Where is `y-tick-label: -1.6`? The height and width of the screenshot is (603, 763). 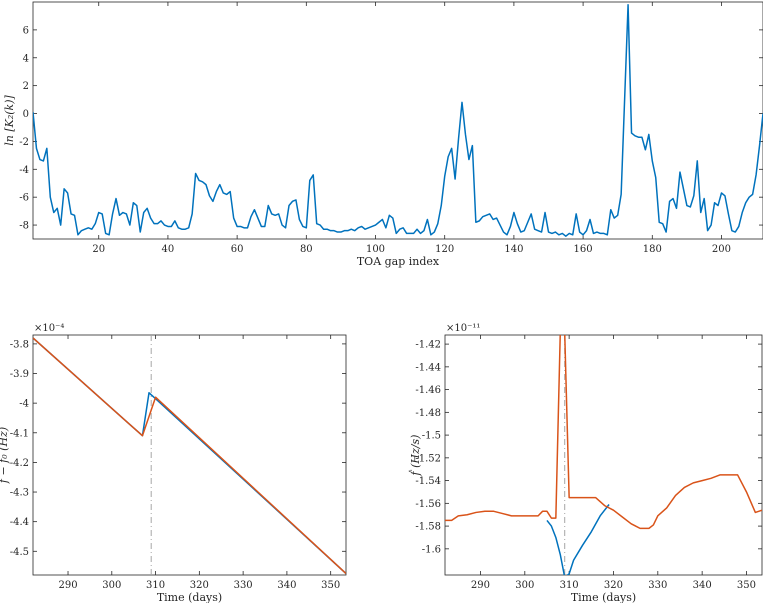 y-tick-label: -1.6 is located at coordinates (431, 549).